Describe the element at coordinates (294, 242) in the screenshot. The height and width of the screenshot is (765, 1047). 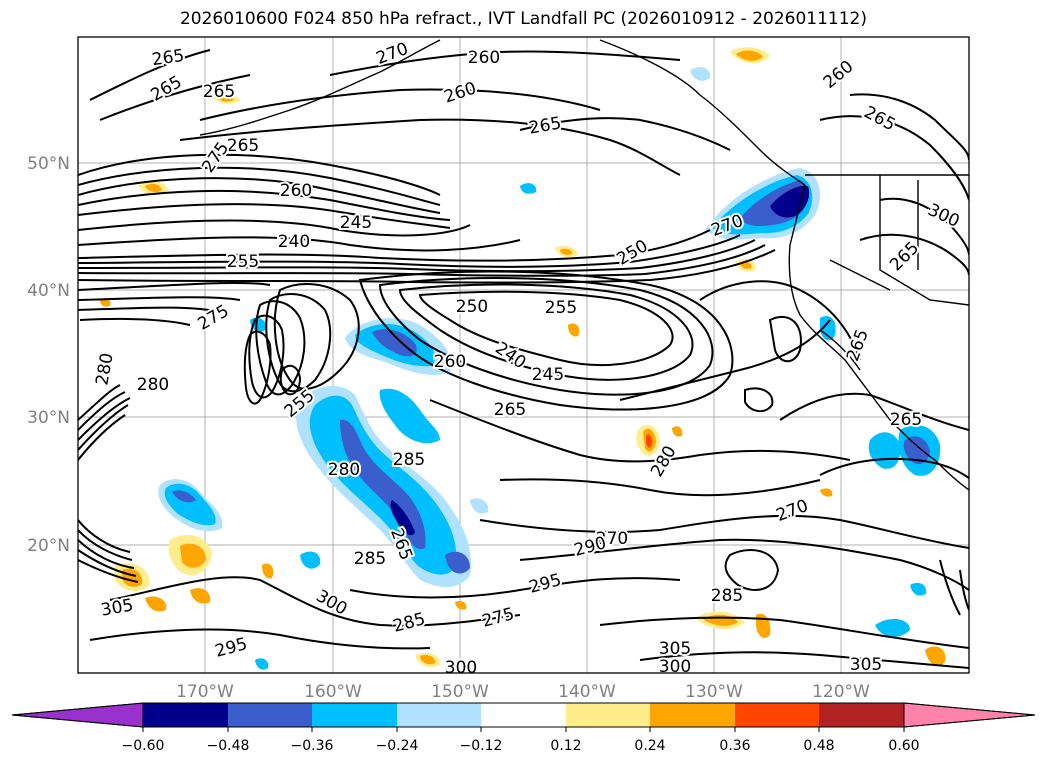
I see `contour-label: 240` at that location.